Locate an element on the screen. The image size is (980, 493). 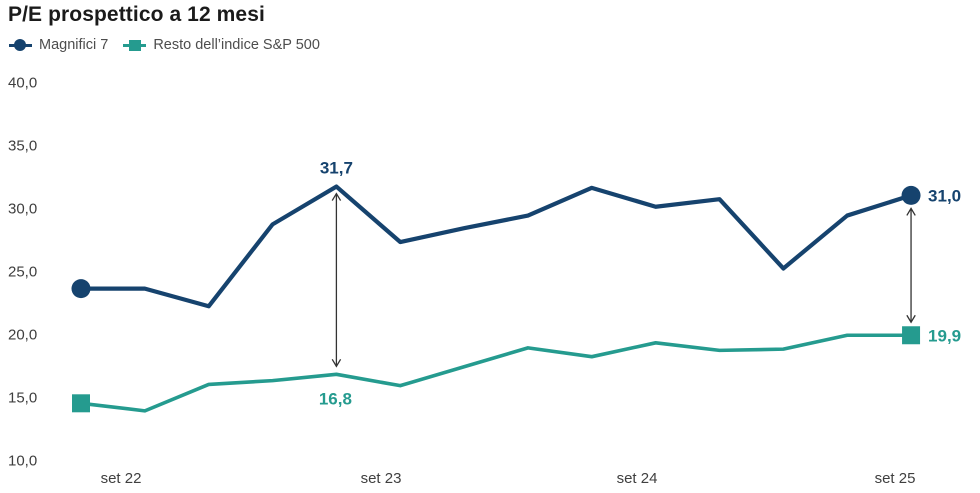
y-tick-label: 15,0 is located at coordinates (22, 398).